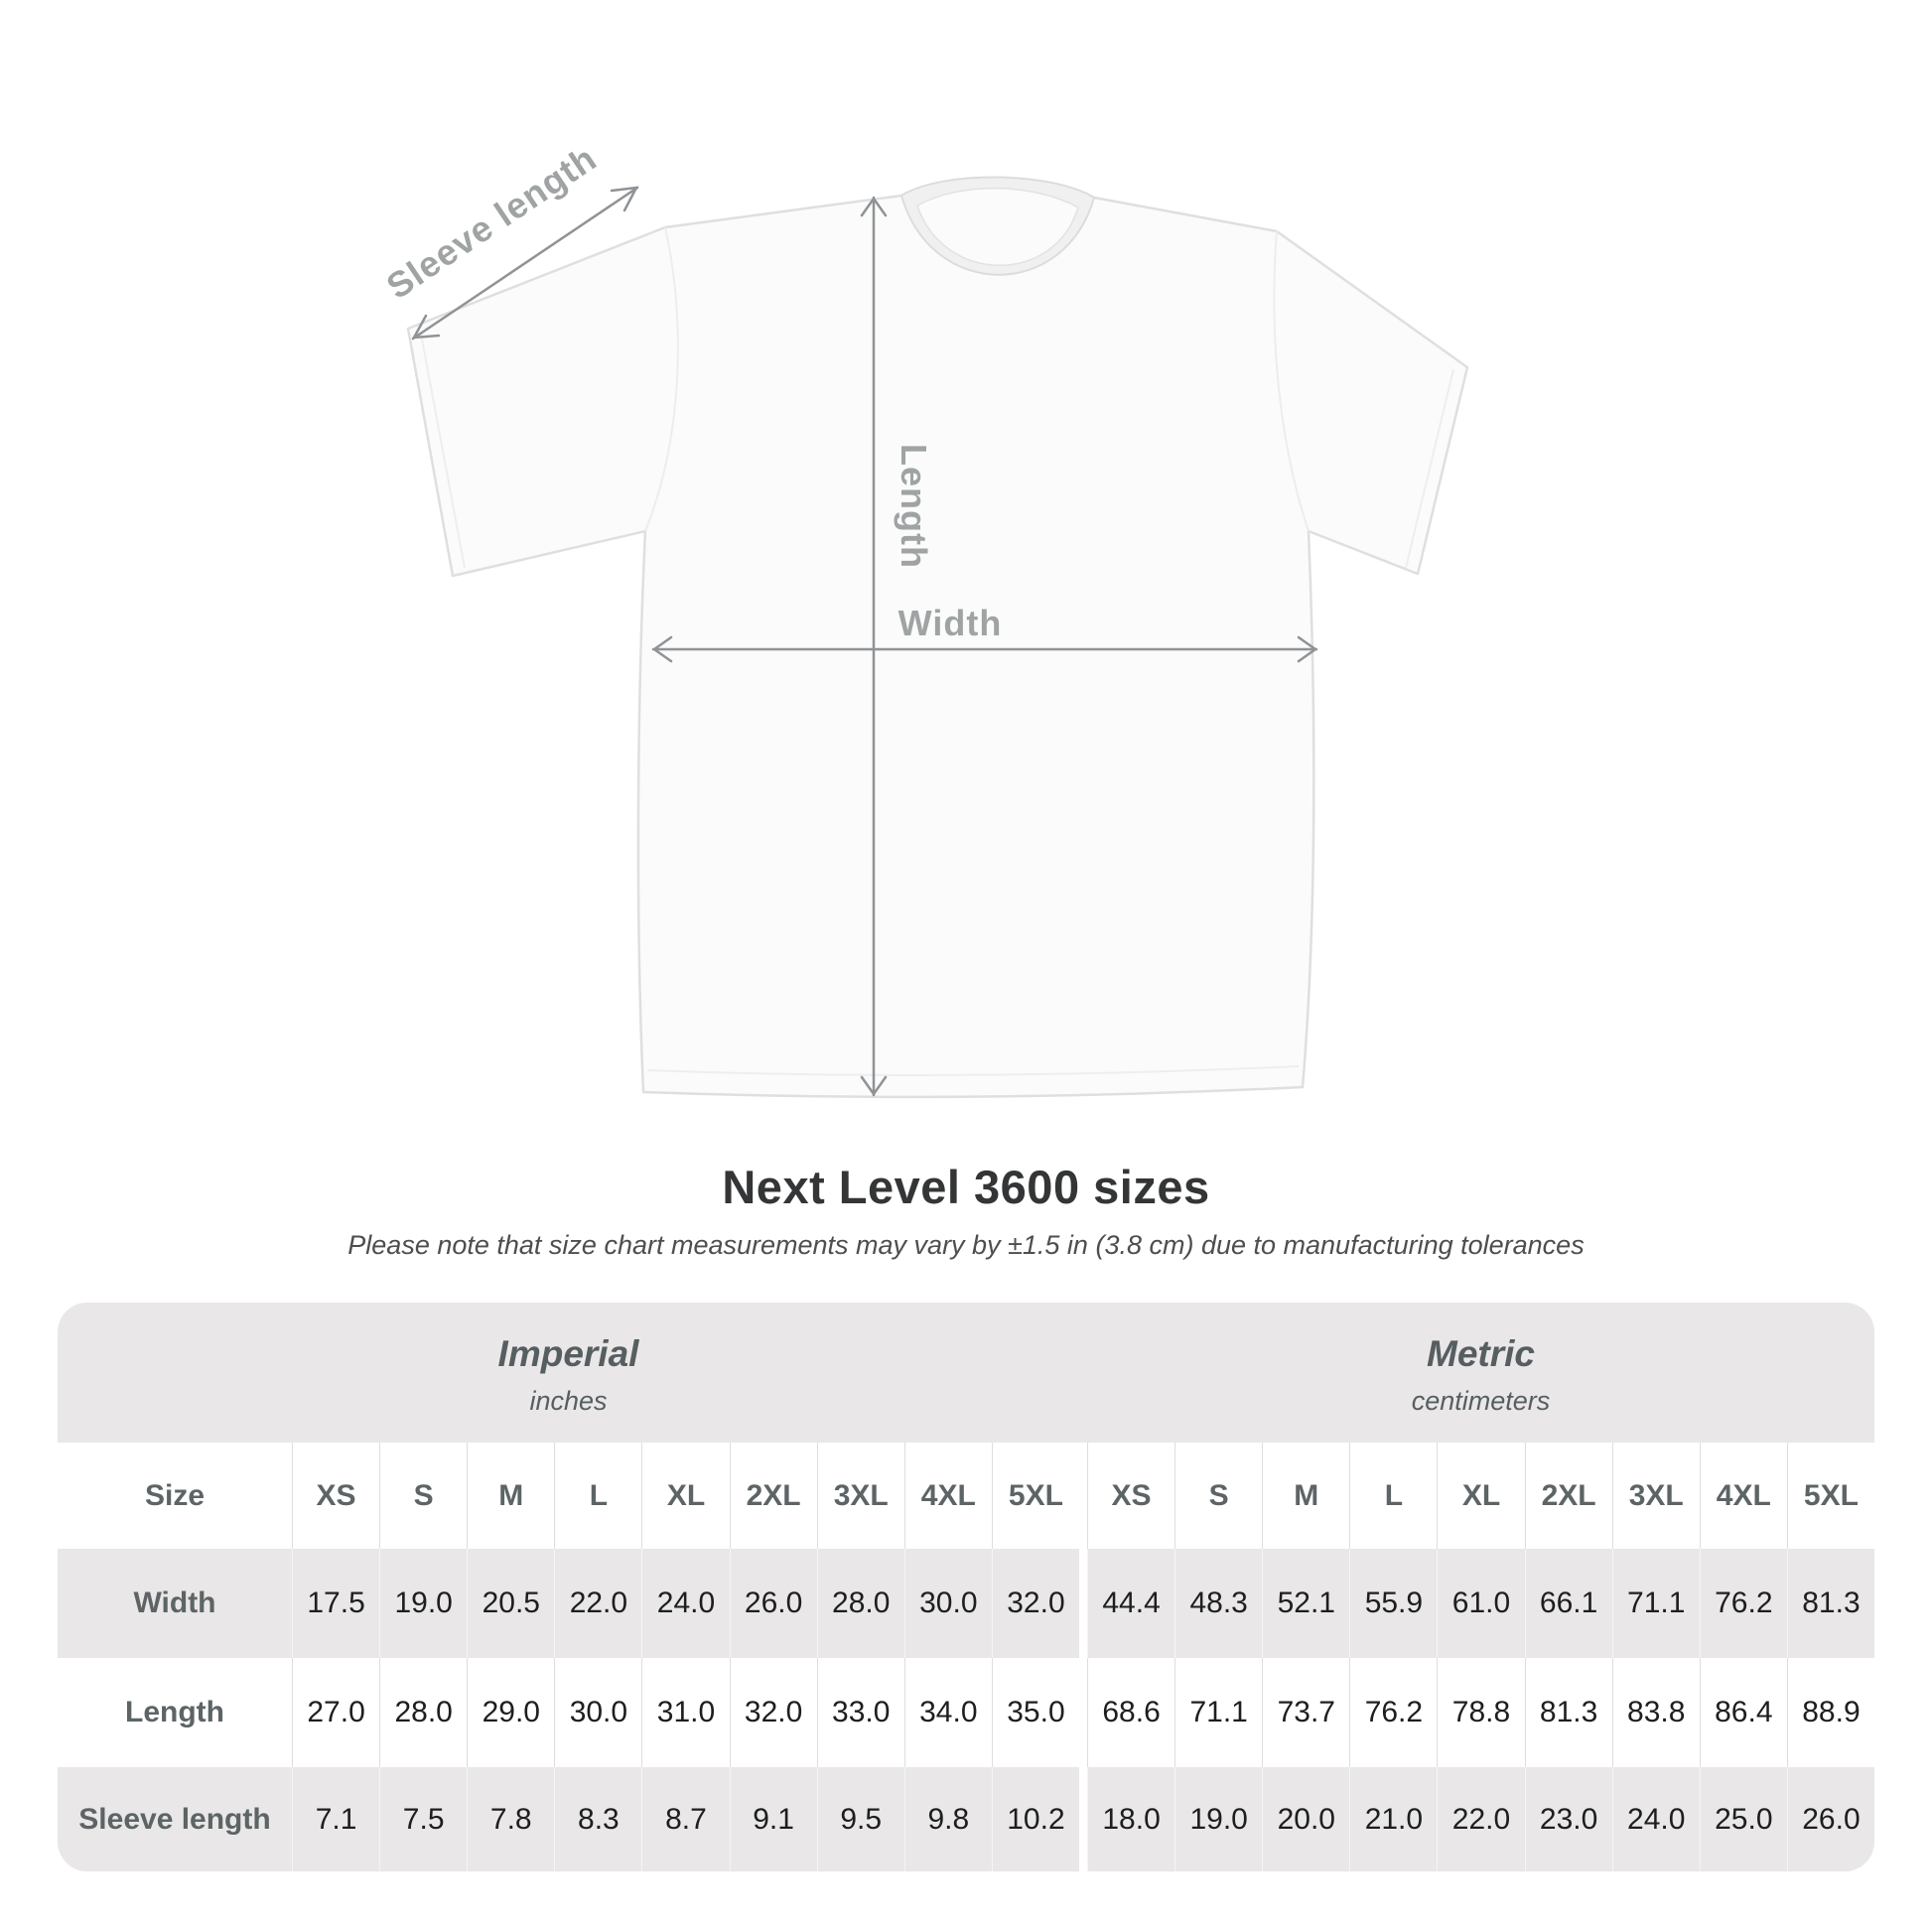 This screenshot has width=1932, height=1932. I want to click on value-cell: 33.0, so click(860, 1713).